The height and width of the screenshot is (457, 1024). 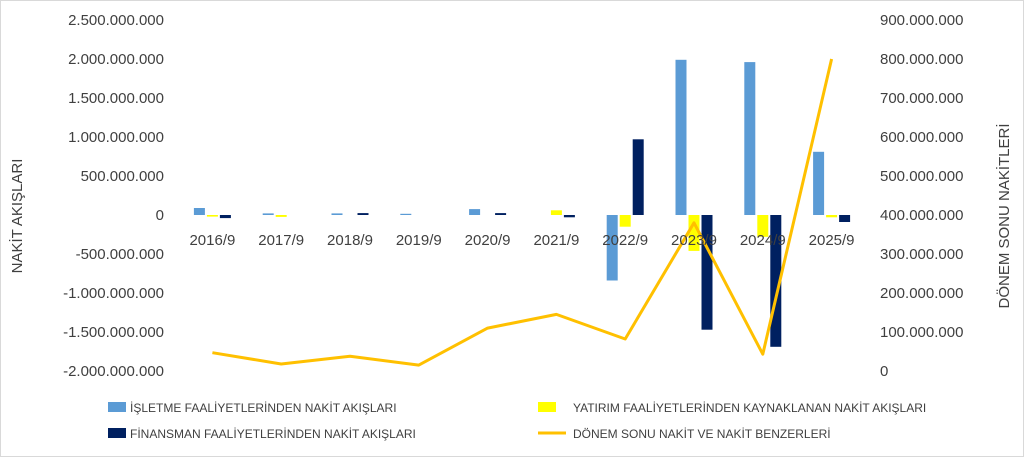 What do you see at coordinates (120, 254) in the screenshot?
I see `left-tick-label: -500.000.000` at bounding box center [120, 254].